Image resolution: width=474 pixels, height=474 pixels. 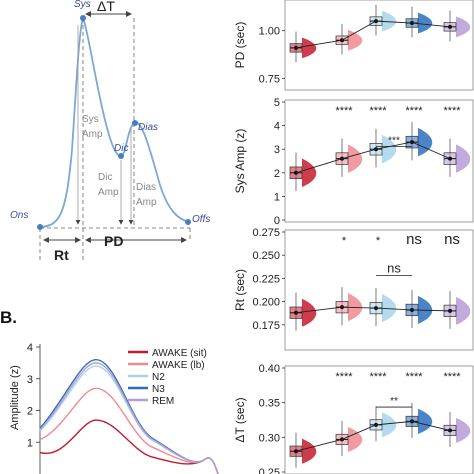 What do you see at coordinates (240, 161) in the screenshot?
I see `y-axis-label: Sys Amp (z)` at bounding box center [240, 161].